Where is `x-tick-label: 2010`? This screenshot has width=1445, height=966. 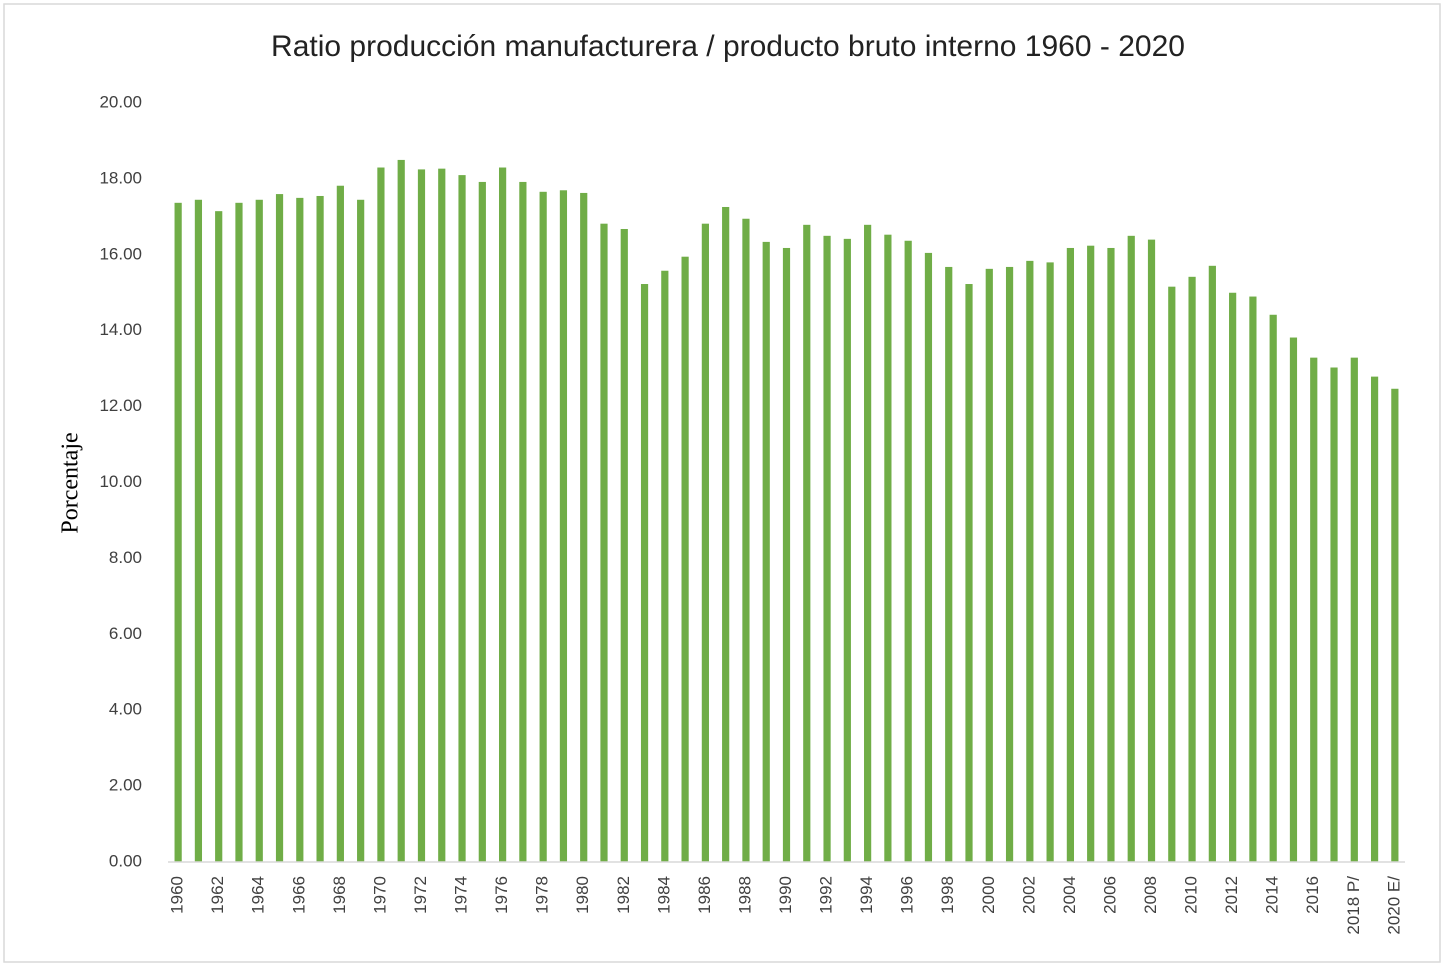
x-tick-label: 2010 is located at coordinates (1191, 895).